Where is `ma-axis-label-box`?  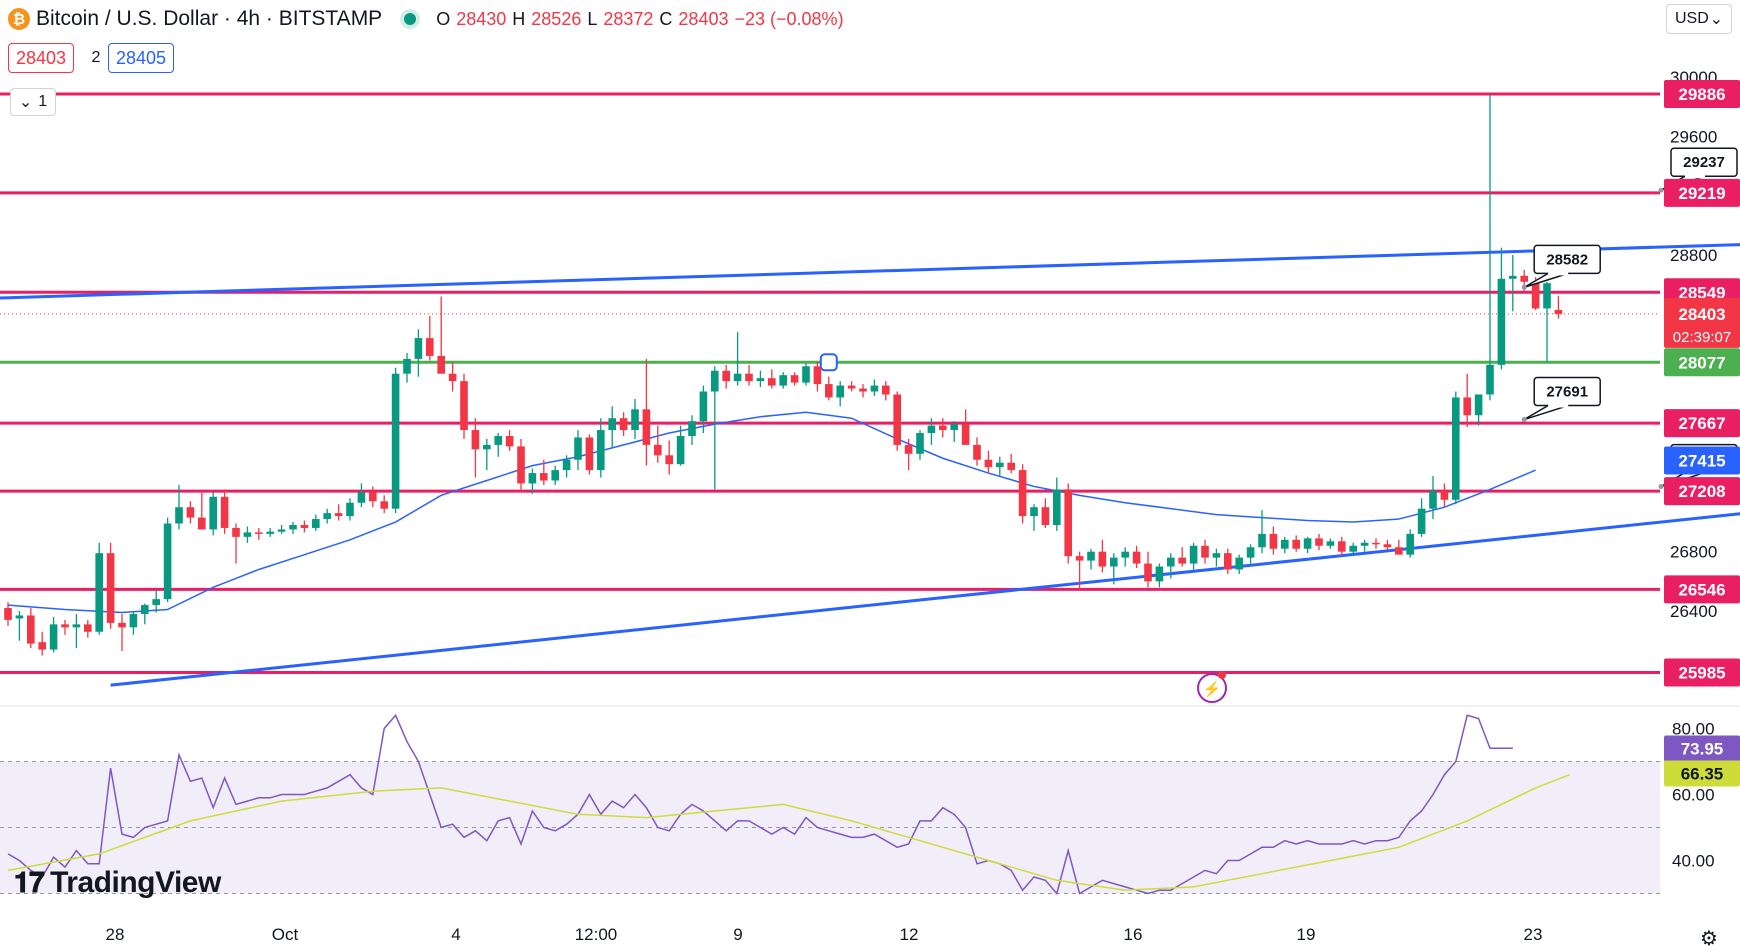 ma-axis-label-box is located at coordinates (1702, 460).